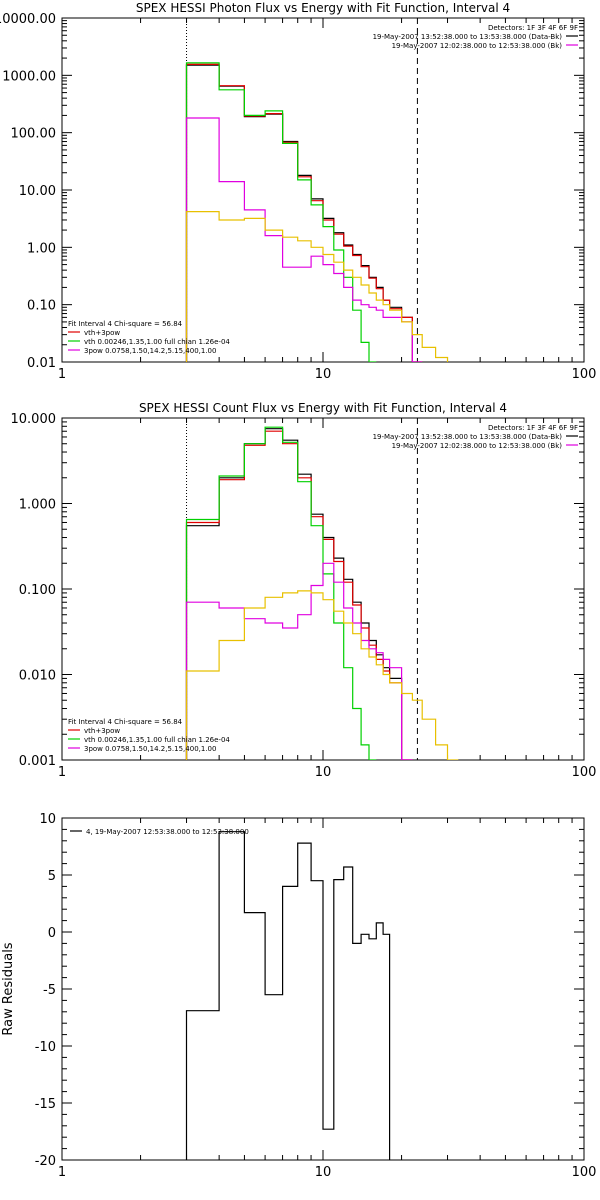 The image size is (600, 1200). What do you see at coordinates (45, 1047) in the screenshot?
I see `y-tick-label: -10` at bounding box center [45, 1047].